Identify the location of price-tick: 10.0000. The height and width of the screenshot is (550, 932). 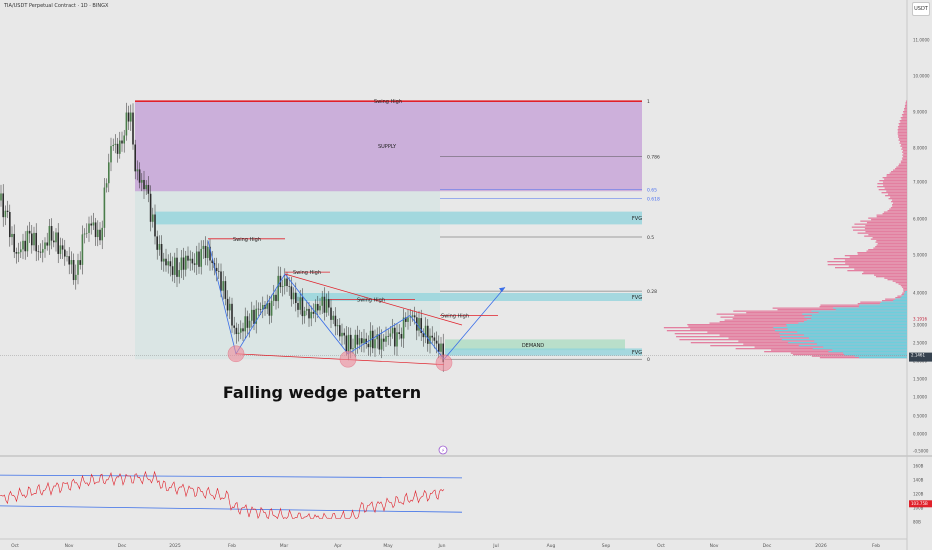
(921, 76).